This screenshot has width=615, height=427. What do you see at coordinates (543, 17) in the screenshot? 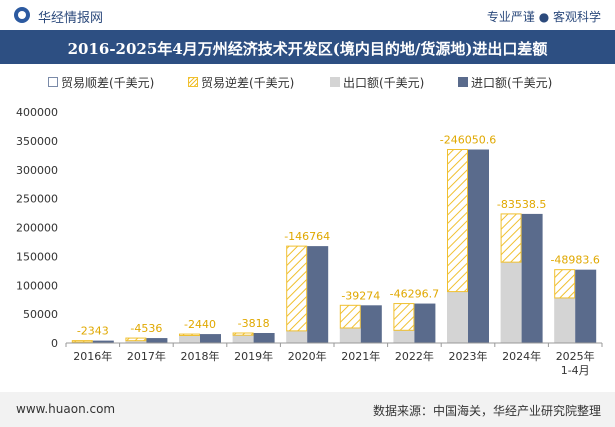
I see `slogan: 专业严谨 ● 客观科学` at bounding box center [543, 17].